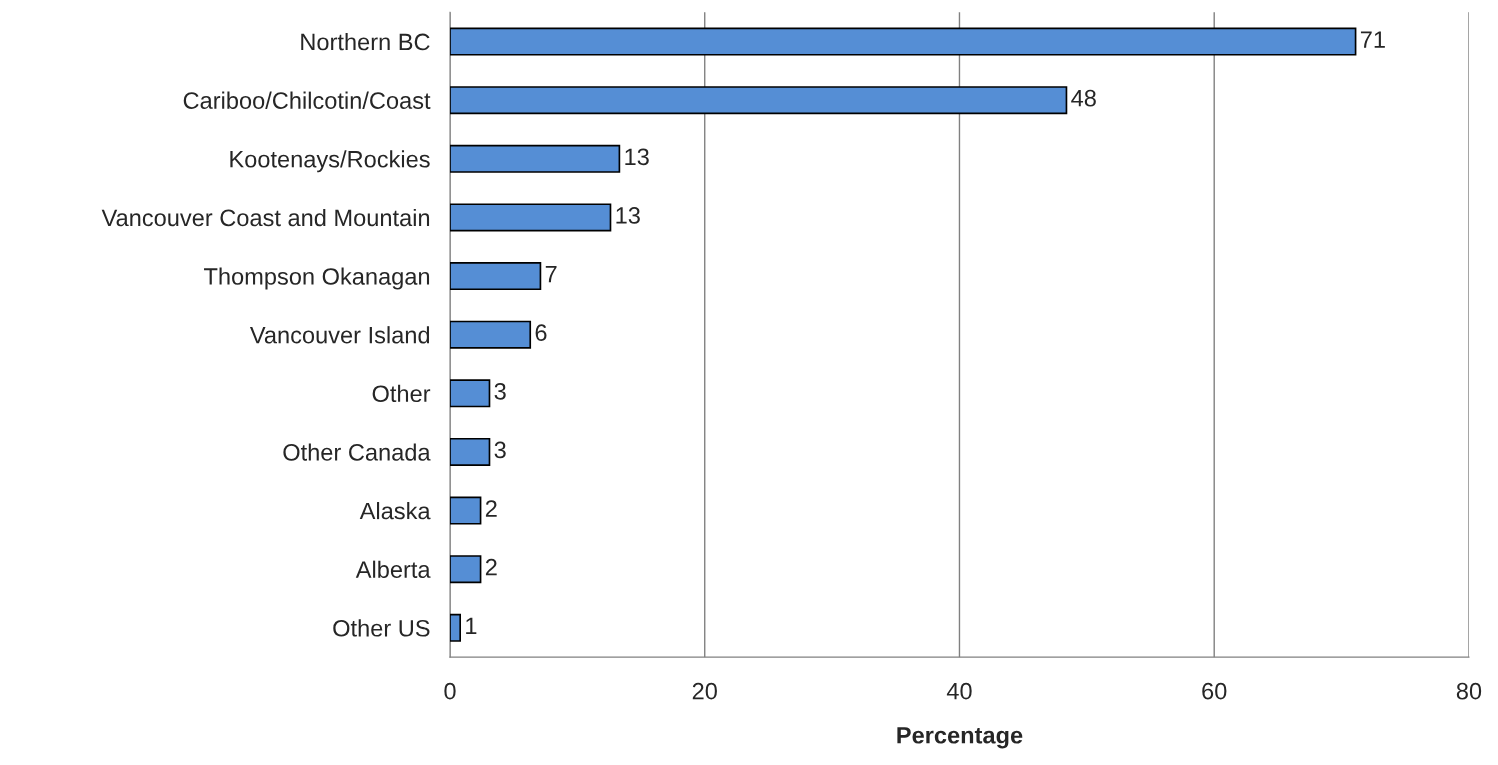 This screenshot has height=765, width=1498. I want to click on y-tick-label: Thompson Okanagan, so click(317, 278).